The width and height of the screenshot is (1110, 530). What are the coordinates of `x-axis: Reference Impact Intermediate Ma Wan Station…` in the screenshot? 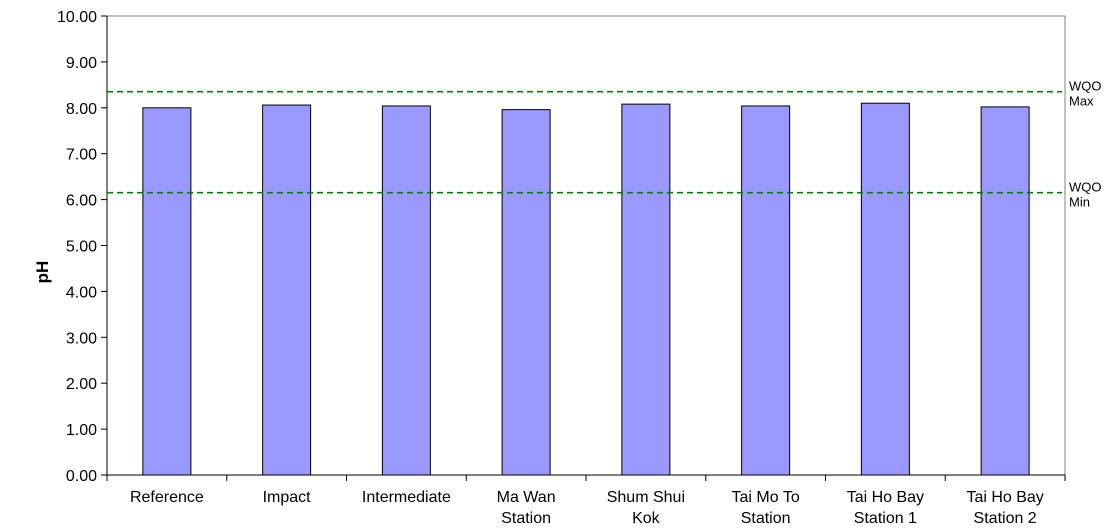 It's located at (586, 500).